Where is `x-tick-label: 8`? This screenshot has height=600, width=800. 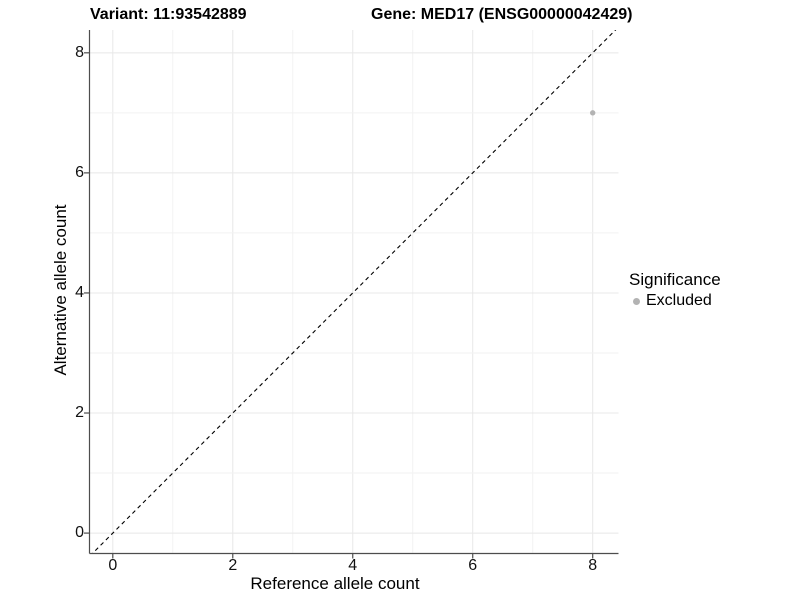
x-tick-label: 8 is located at coordinates (593, 565).